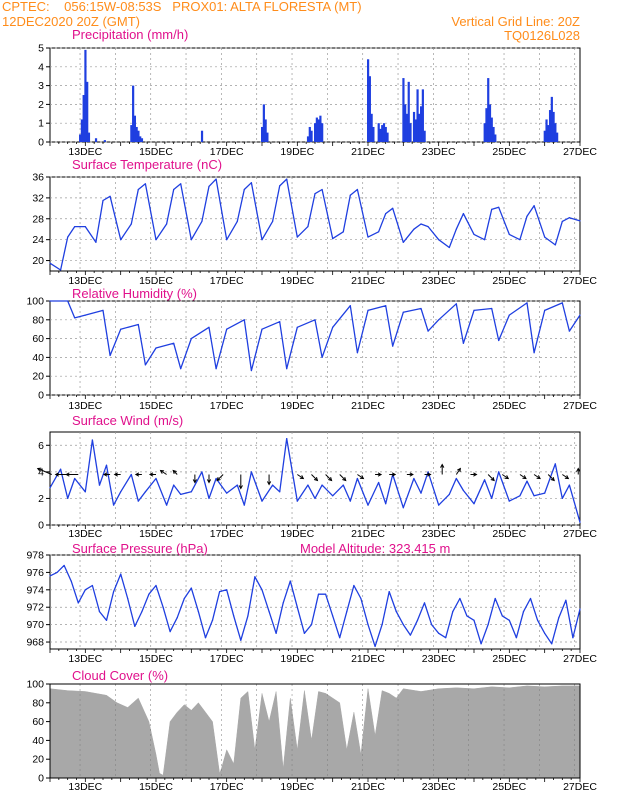 This screenshot has height=800, width=618. I want to click on y-tick-label: 20, so click(38, 760).